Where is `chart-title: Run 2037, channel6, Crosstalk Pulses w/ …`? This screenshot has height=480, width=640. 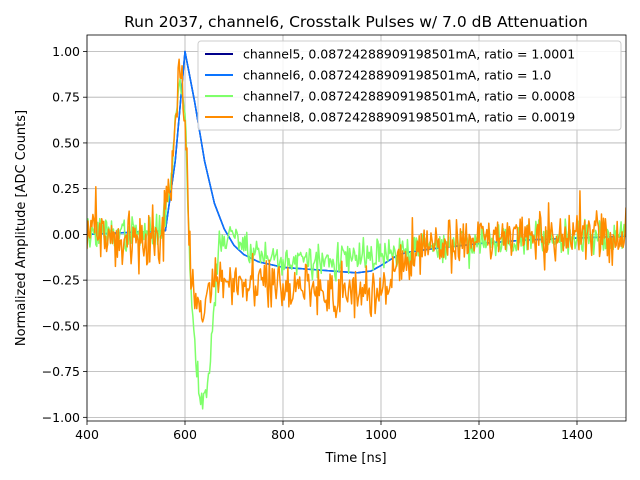
chart-title: Run 2037, channel6, Crosstalk Pulses w/ … is located at coordinates (356, 22).